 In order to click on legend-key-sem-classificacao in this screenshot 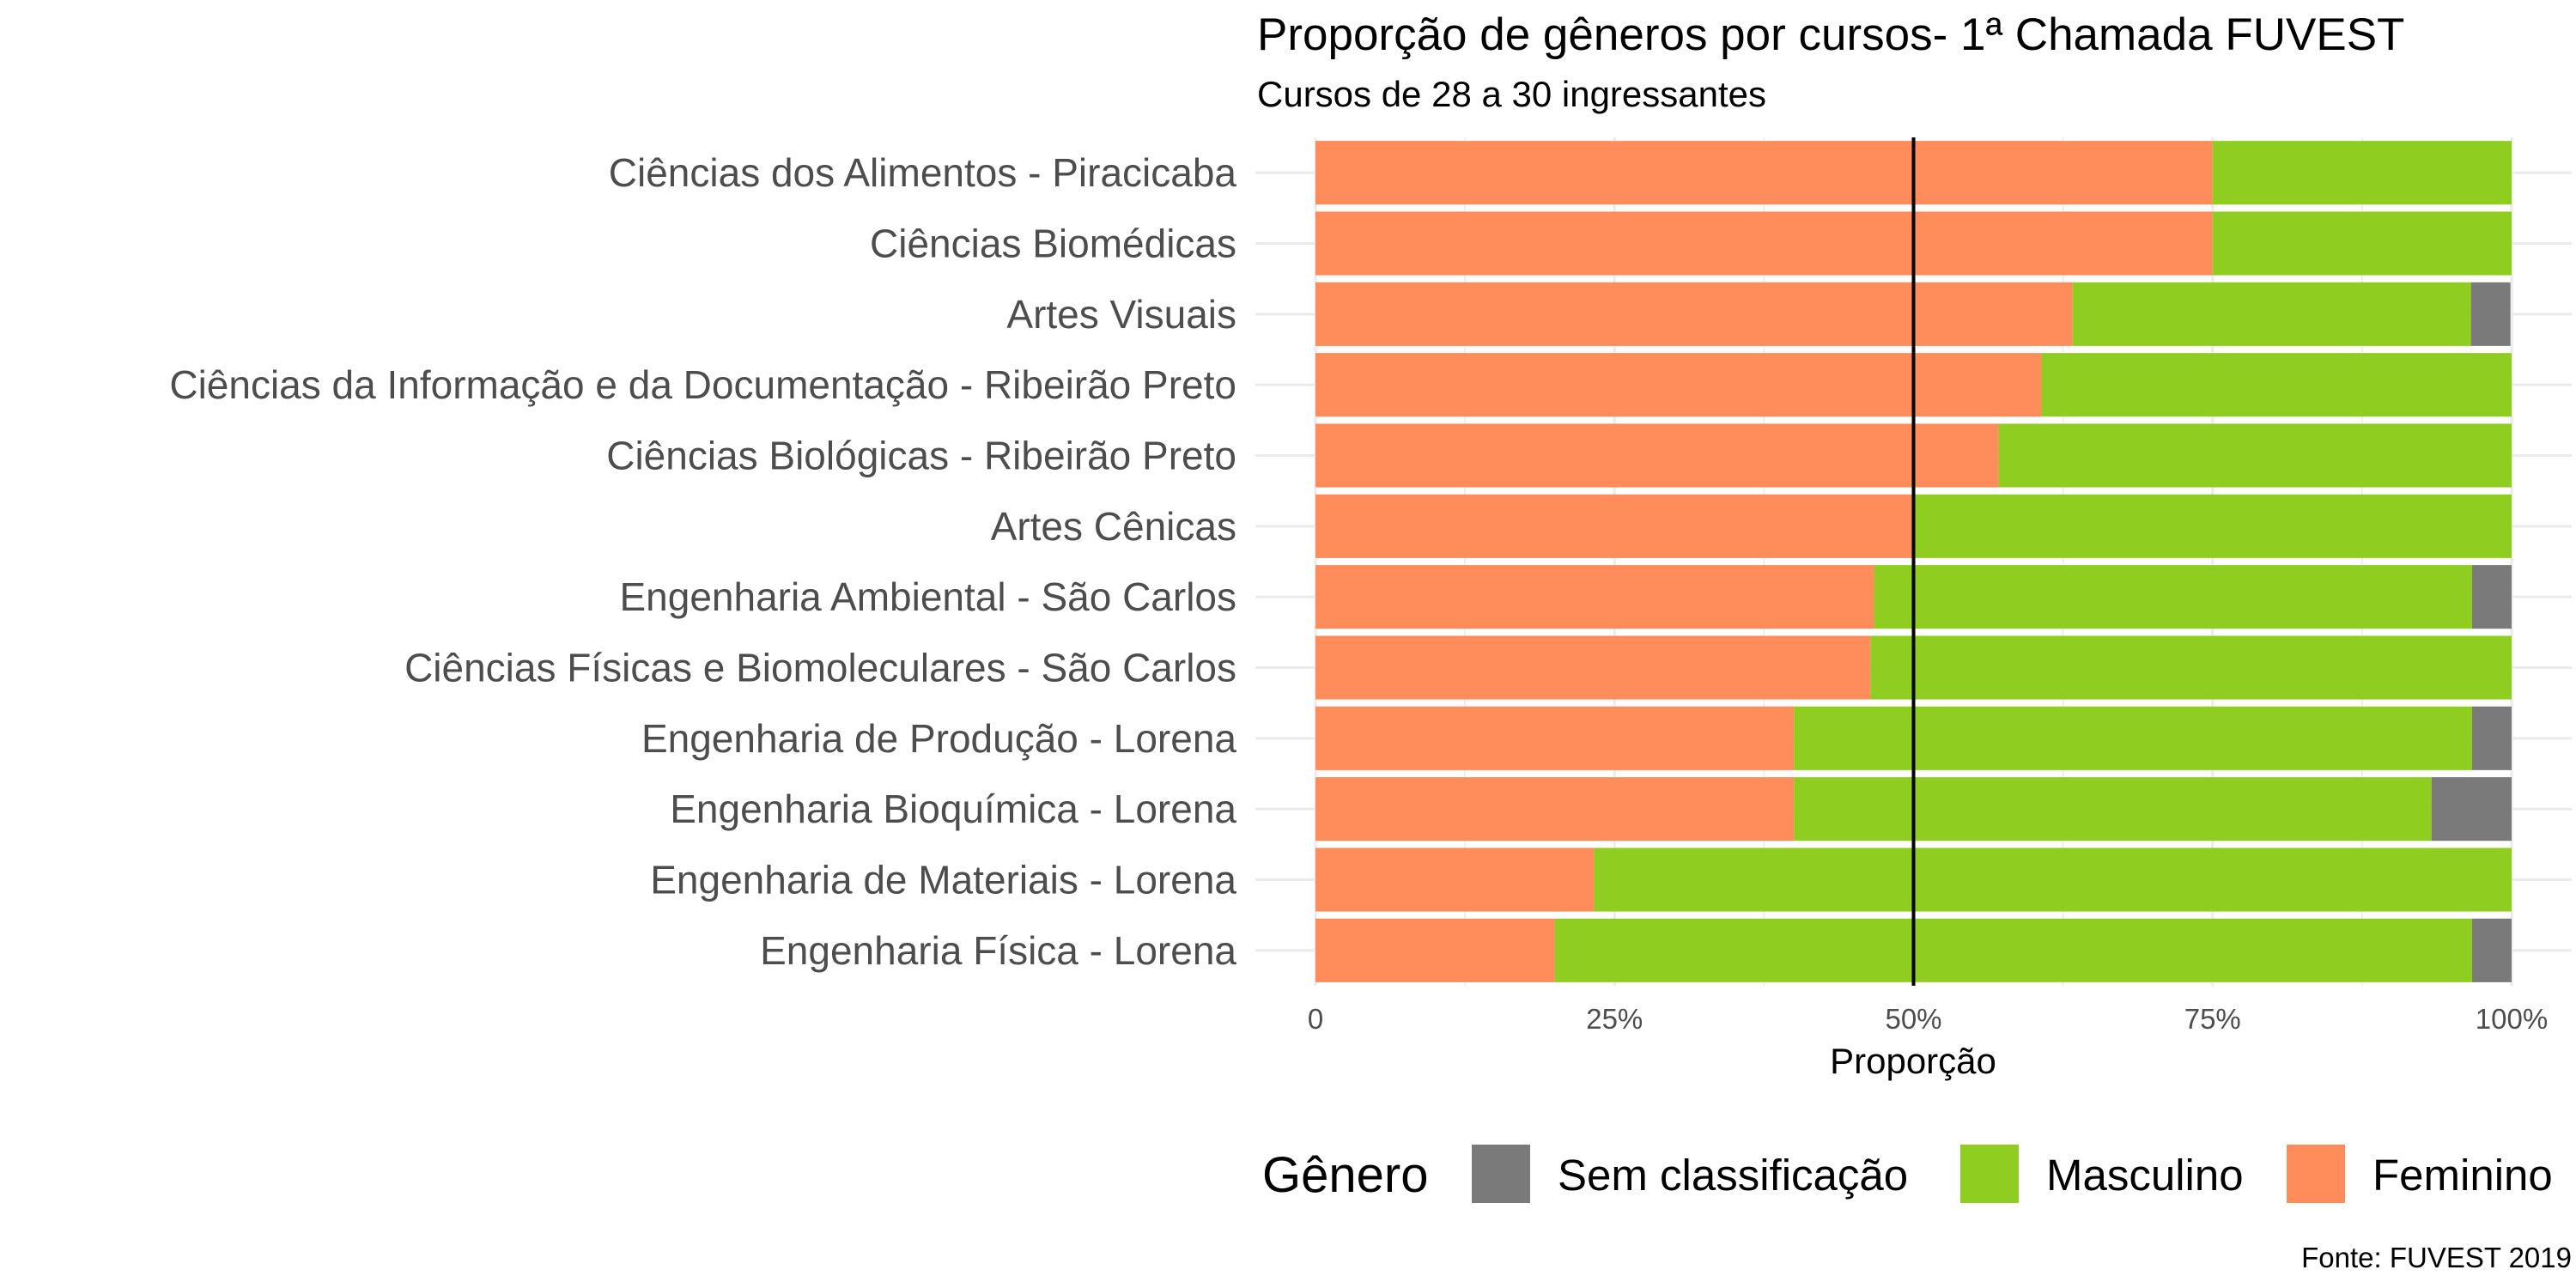, I will do `click(1501, 1174)`.